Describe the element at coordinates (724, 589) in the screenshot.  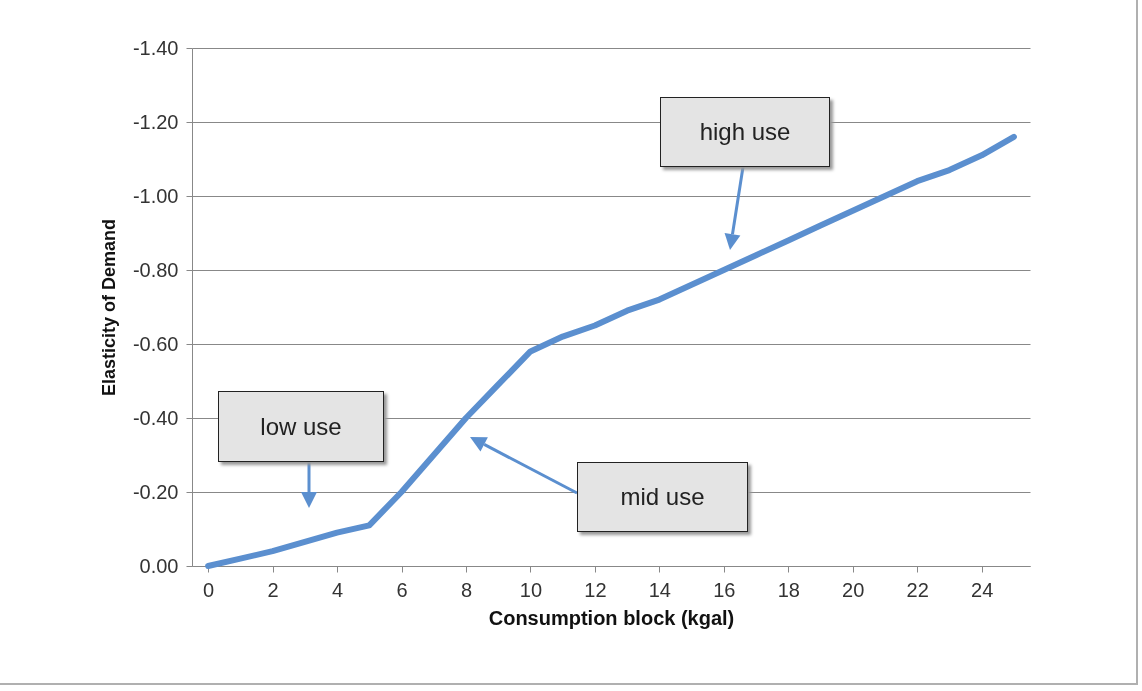
I see `x-tick-label: 16` at that location.